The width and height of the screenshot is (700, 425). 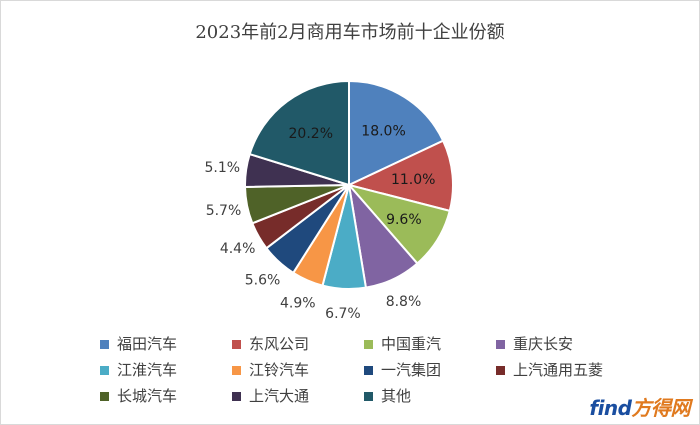 What do you see at coordinates (279, 370) in the screenshot?
I see `legend-label: 江铃汽车` at bounding box center [279, 370].